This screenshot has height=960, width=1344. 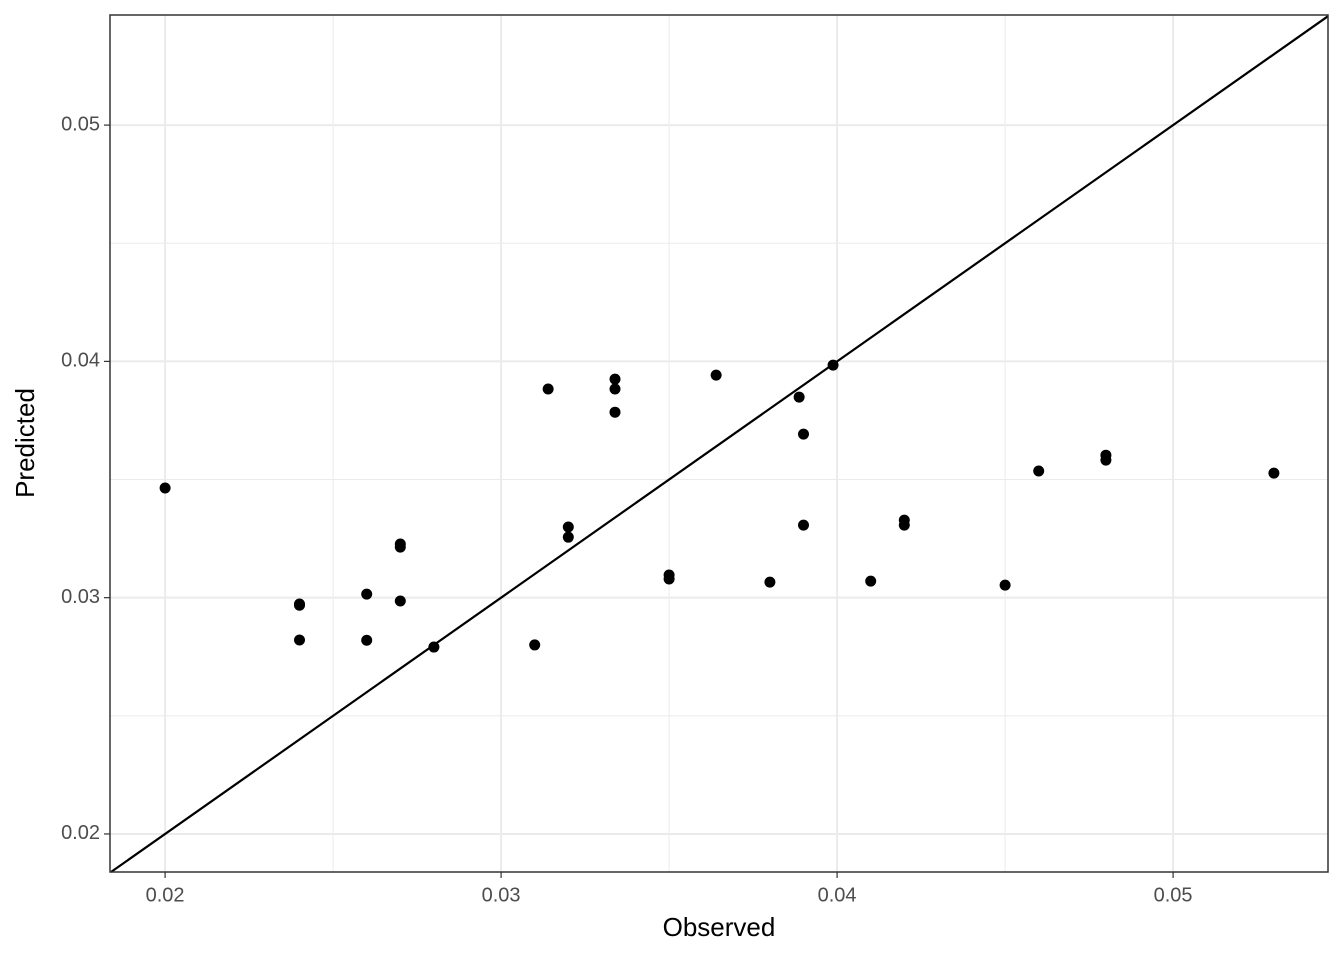 What do you see at coordinates (80, 361) in the screenshot?
I see `y-tick-label: 0.04` at bounding box center [80, 361].